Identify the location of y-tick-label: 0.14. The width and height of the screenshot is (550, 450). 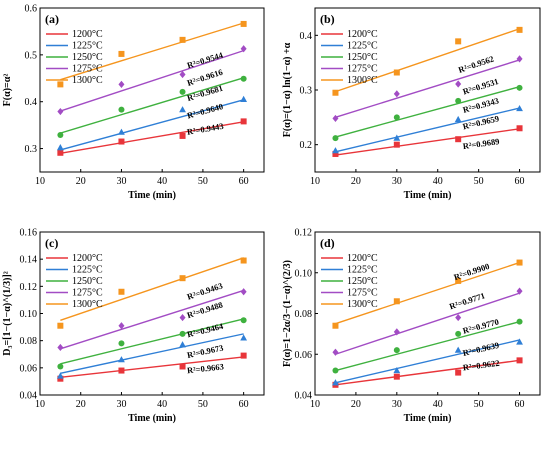
(29, 260).